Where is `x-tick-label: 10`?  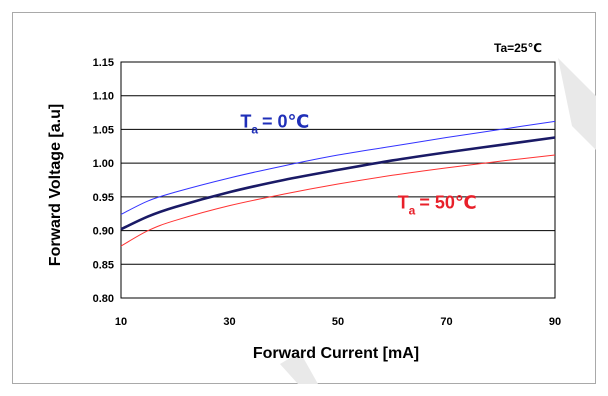
x-tick-label: 10 is located at coordinates (121, 322).